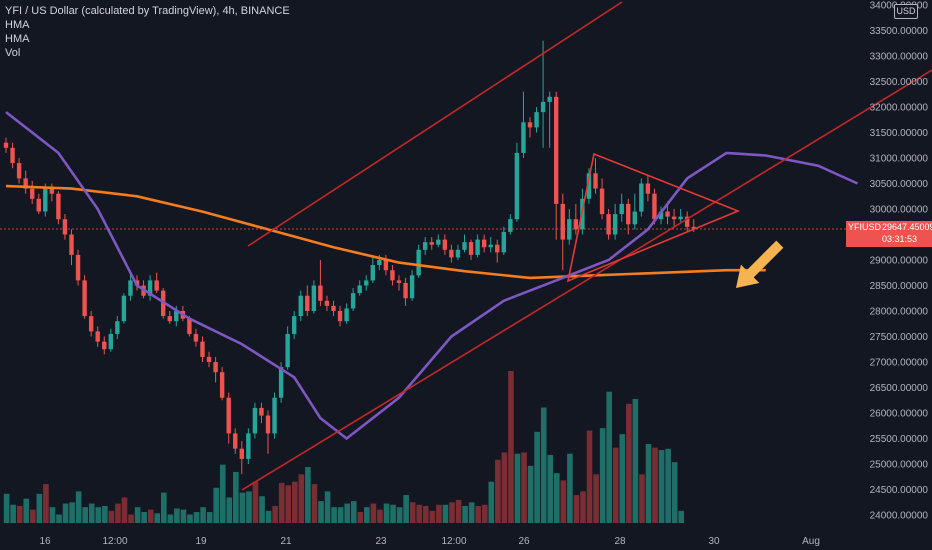  I want to click on arrow-annotation, so click(758, 266).